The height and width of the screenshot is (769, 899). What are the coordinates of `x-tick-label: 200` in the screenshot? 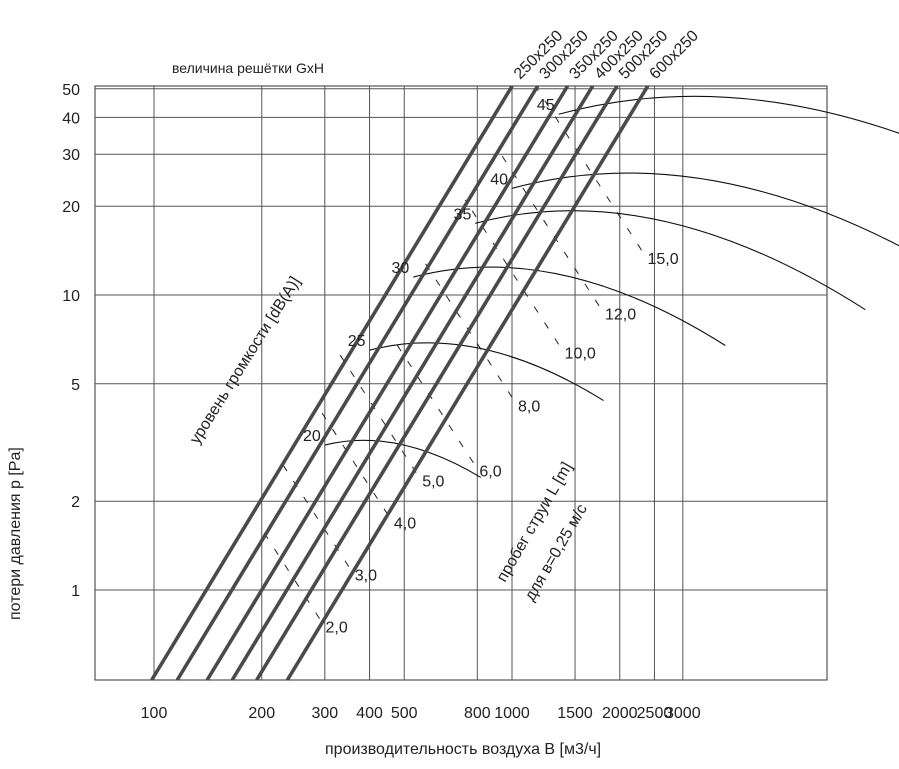 It's located at (261, 713).